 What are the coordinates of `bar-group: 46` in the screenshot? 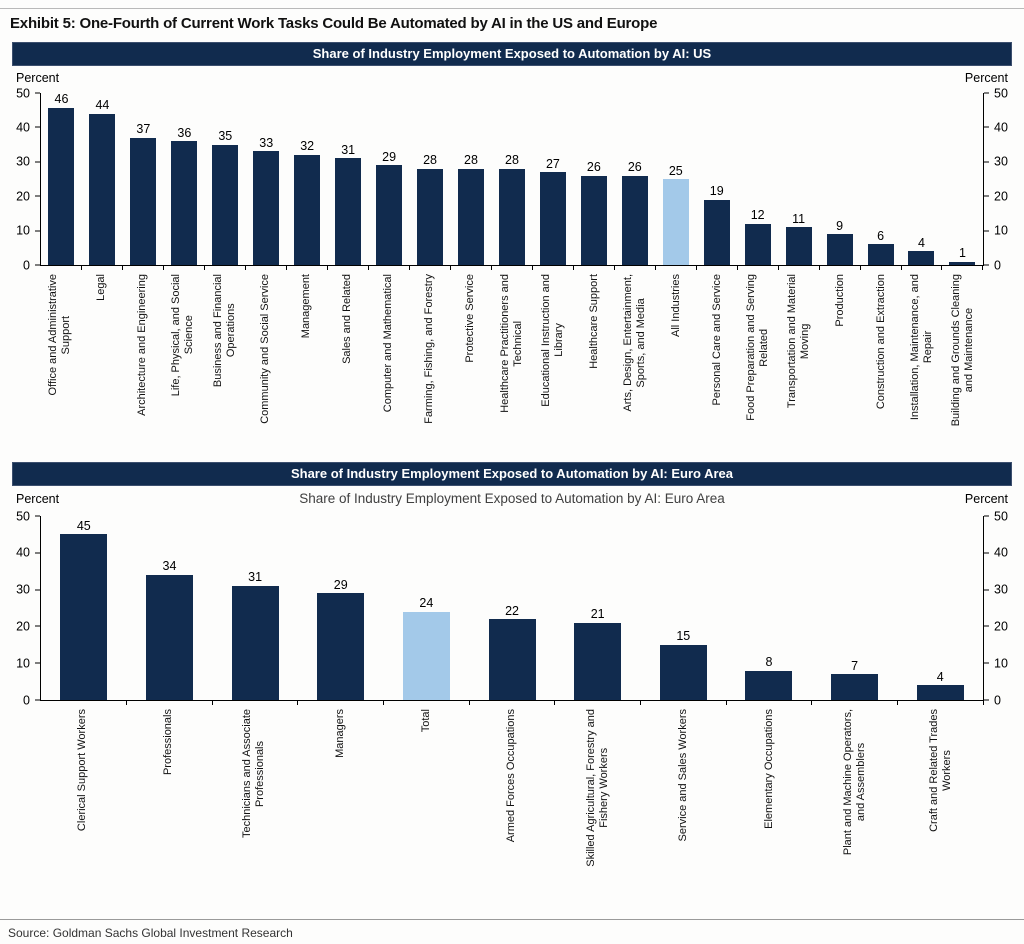 It's located at (62, 181).